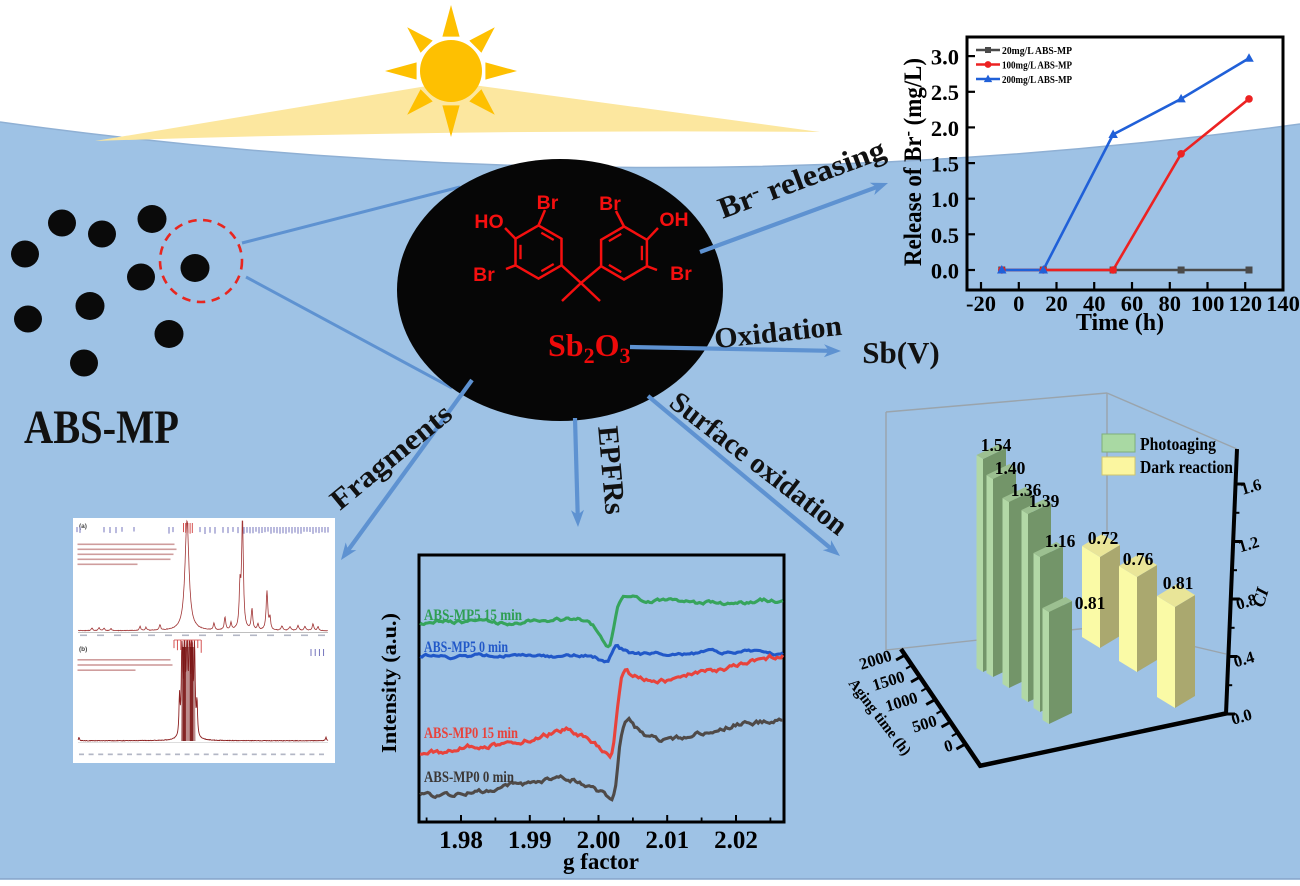 This screenshot has height=886, width=1300. Describe the element at coordinates (901, 352) in the screenshot. I see `svg-text: Sb(V)` at that location.